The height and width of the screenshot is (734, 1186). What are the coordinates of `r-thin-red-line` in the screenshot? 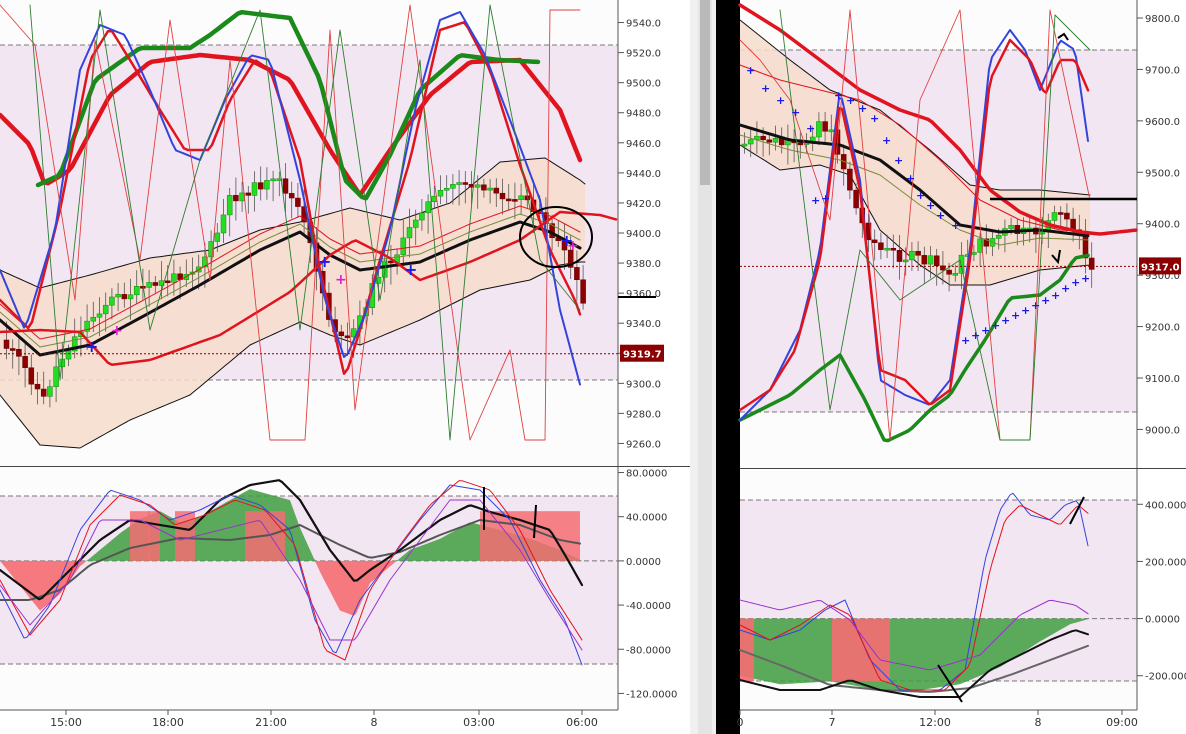 It's located at (914, 148).